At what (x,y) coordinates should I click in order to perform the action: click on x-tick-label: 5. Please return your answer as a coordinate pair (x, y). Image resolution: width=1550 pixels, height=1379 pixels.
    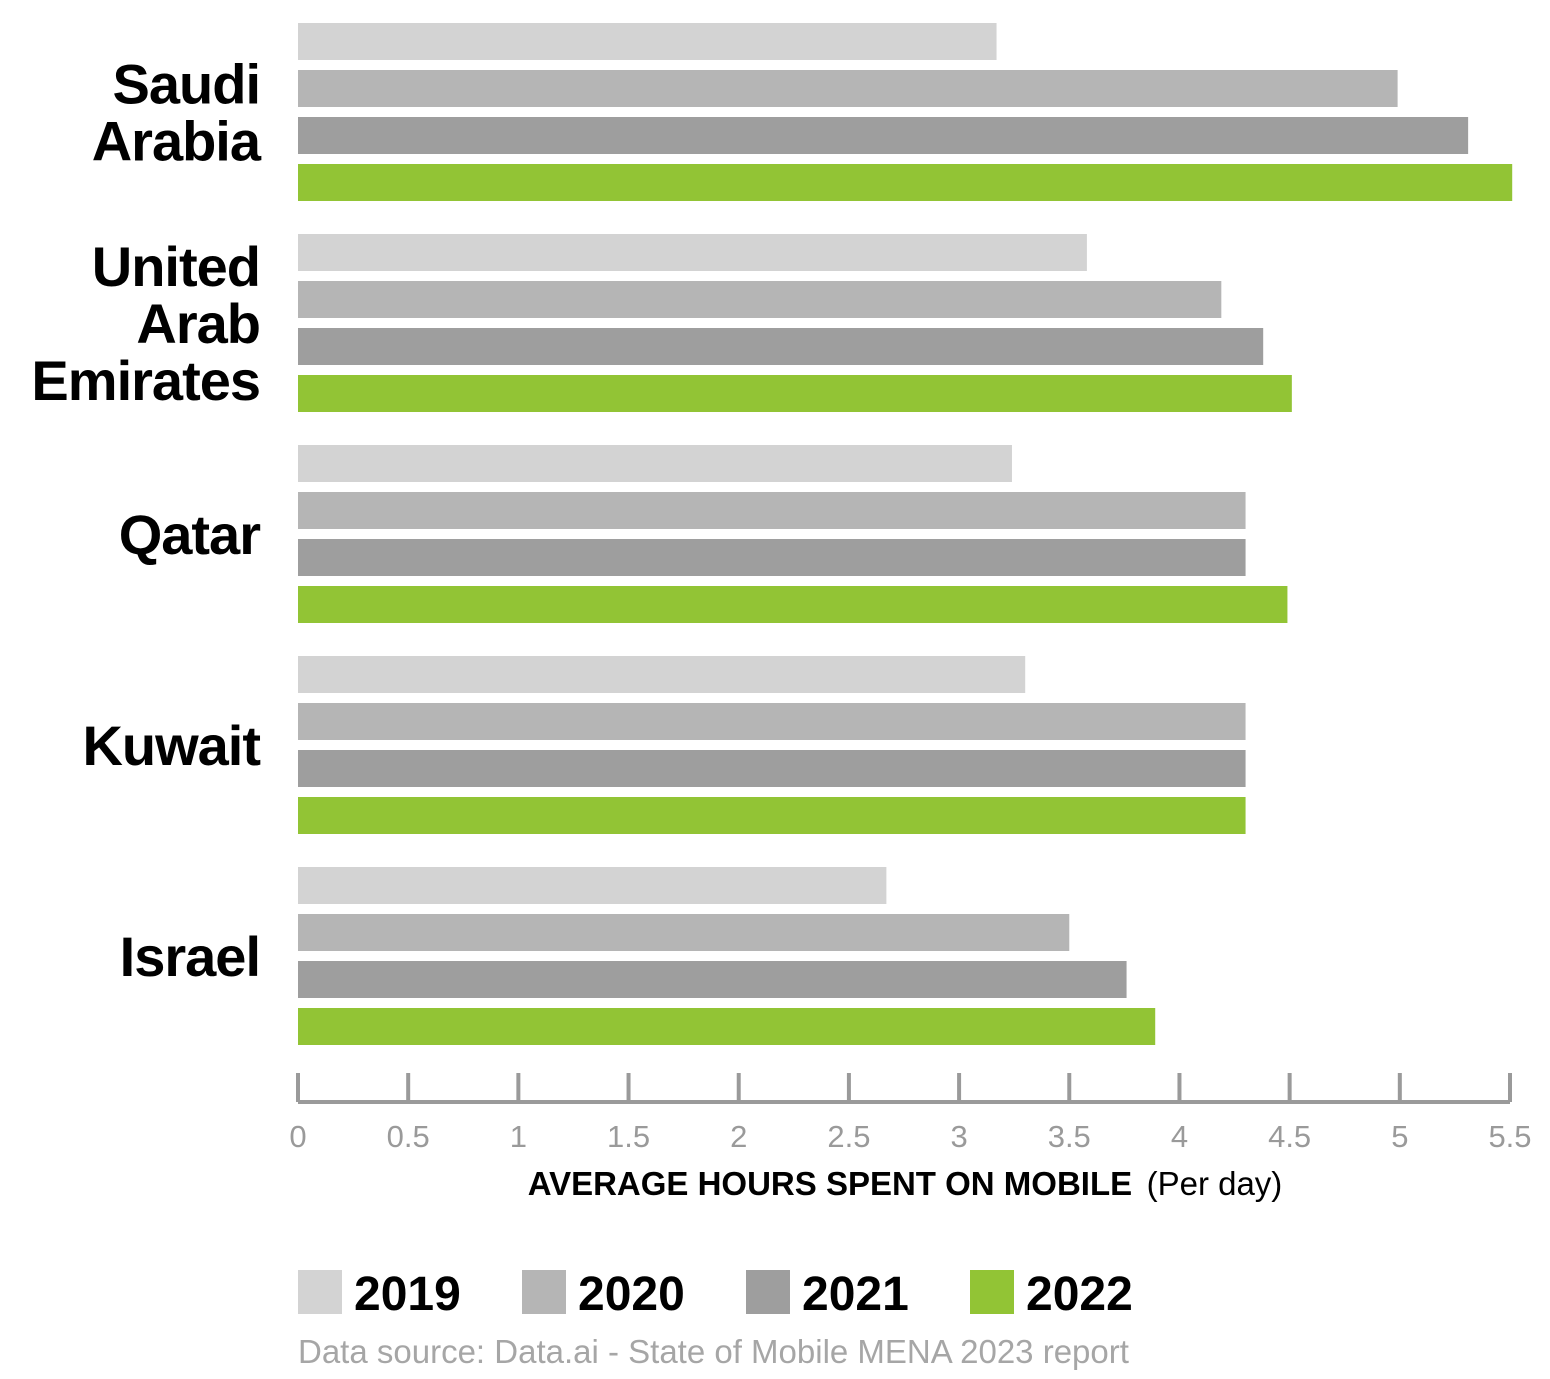
    Looking at the image, I should click on (1399, 1136).